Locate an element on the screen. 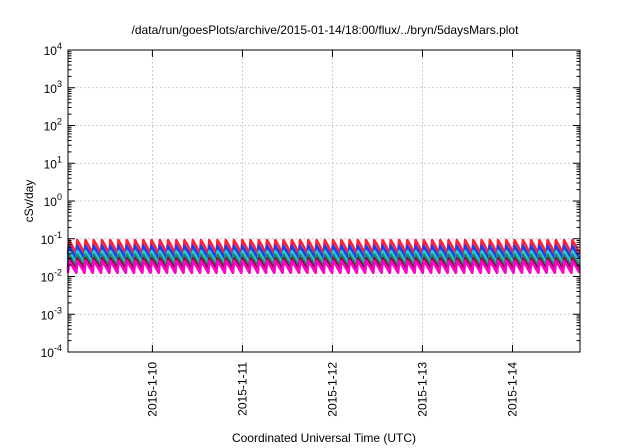  y-tick-label: 10⁻³ is located at coordinates (51, 313).